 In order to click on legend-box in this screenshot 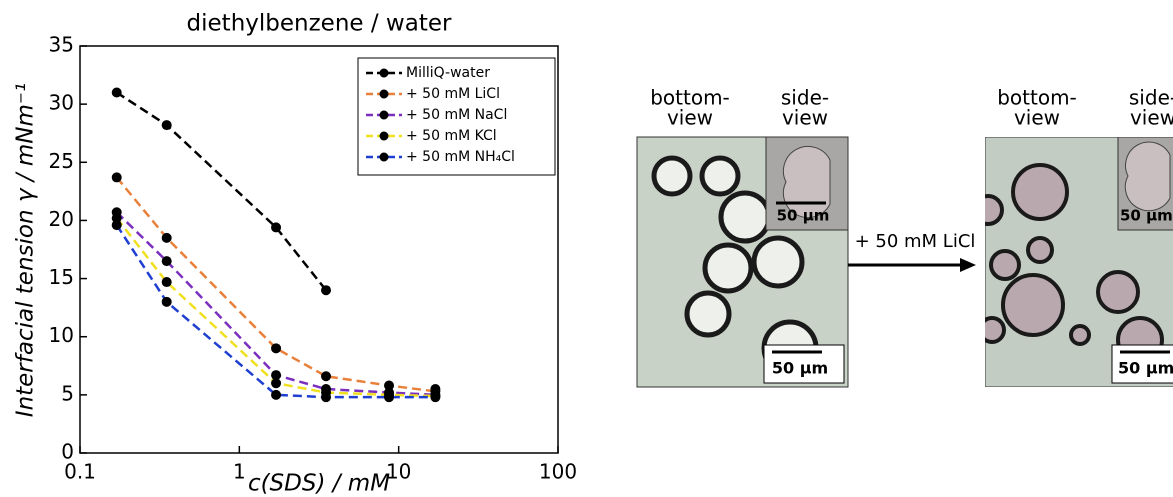, I will do `click(456, 116)`.